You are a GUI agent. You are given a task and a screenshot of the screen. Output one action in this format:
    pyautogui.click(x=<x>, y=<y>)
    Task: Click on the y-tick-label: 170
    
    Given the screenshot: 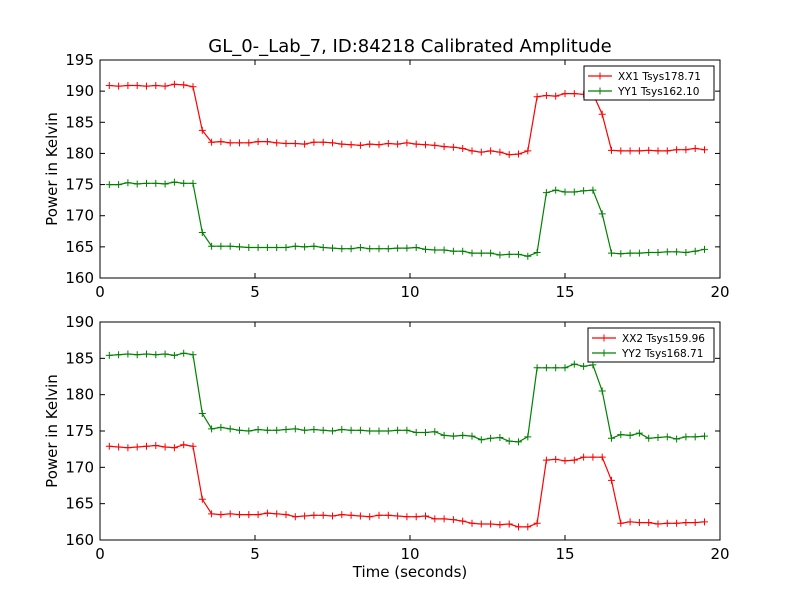 What is the action you would take?
    pyautogui.click(x=79, y=467)
    